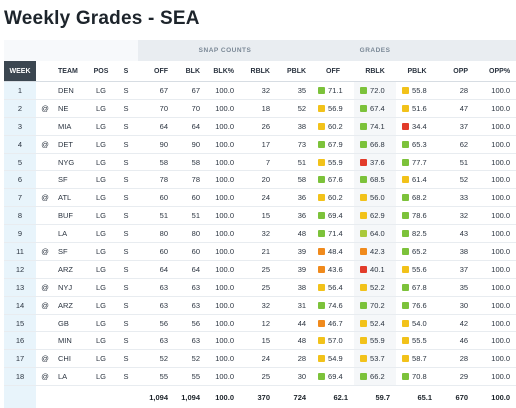  What do you see at coordinates (20, 377) in the screenshot?
I see `week-cell: 18` at bounding box center [20, 377].